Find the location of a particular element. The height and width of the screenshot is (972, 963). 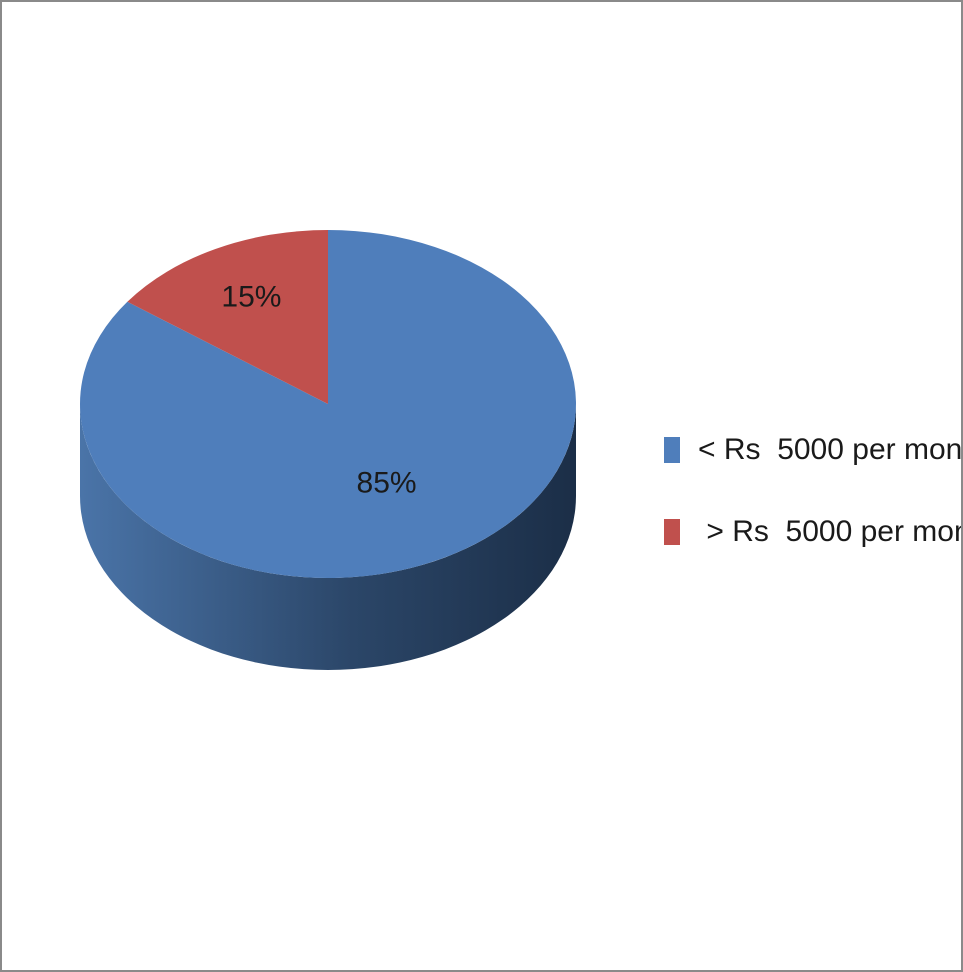

pie-data-label-1: 15% is located at coordinates (251, 296).